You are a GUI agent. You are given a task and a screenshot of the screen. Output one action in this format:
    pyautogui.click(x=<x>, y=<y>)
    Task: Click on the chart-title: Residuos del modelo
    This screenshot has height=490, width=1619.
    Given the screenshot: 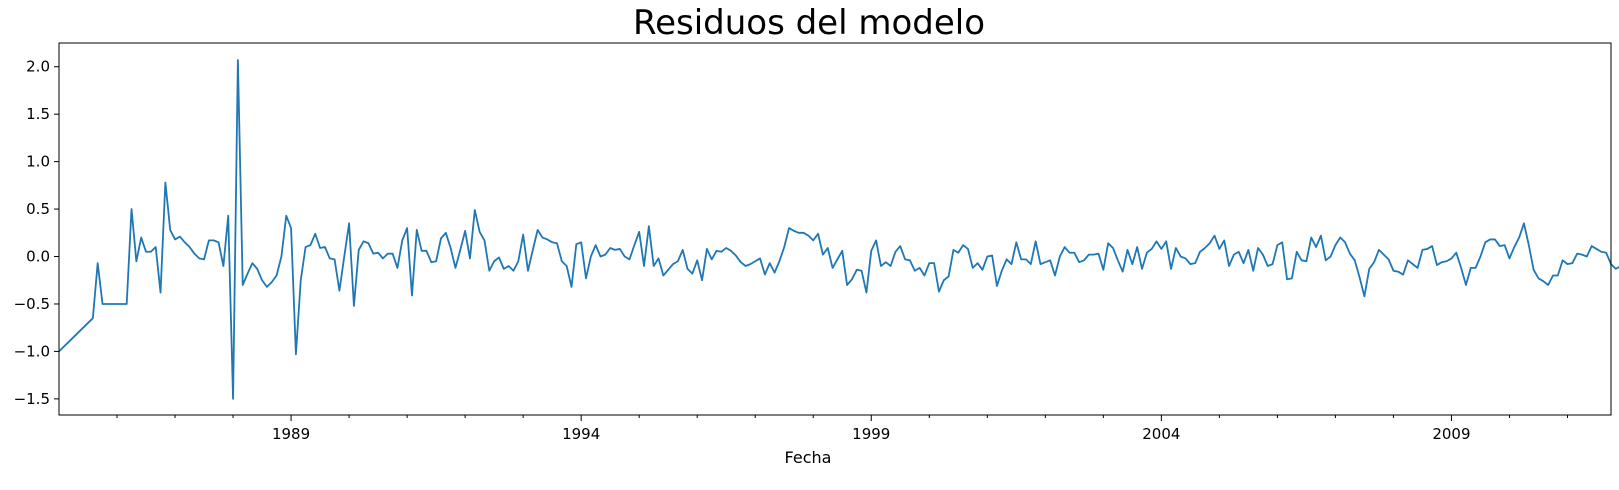 What is the action you would take?
    pyautogui.click(x=809, y=23)
    